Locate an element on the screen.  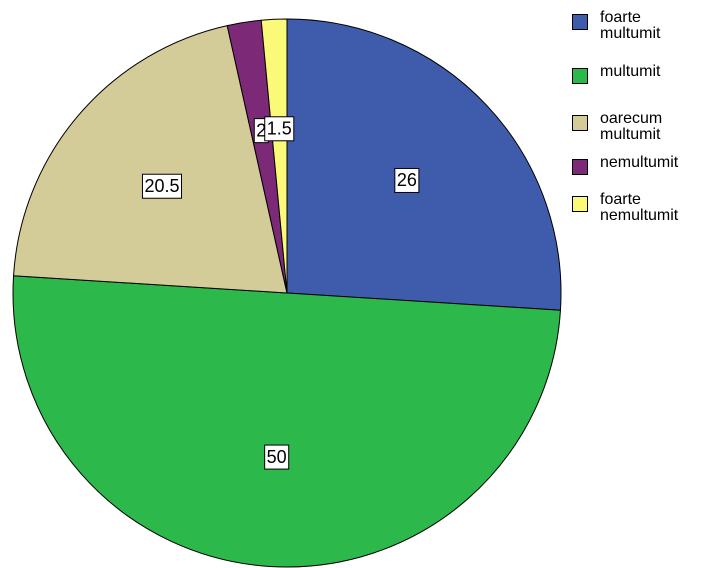
data-label: 26 is located at coordinates (407, 180).